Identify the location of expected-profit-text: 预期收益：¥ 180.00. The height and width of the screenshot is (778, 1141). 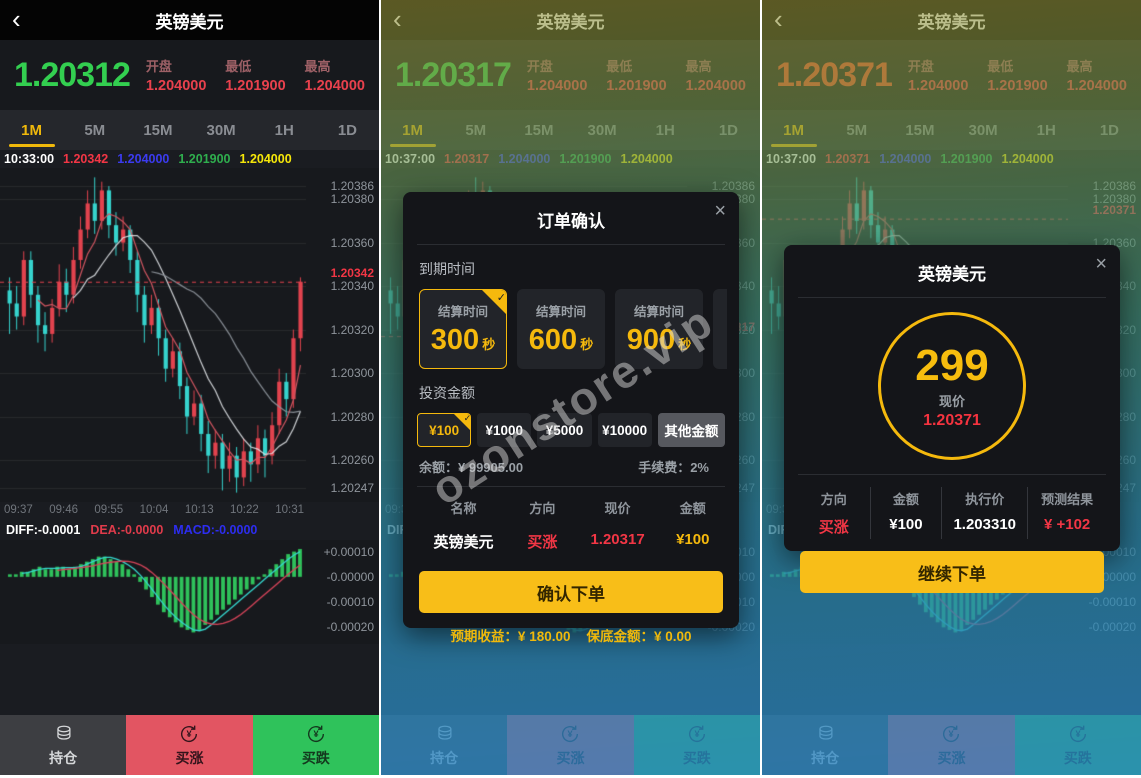
(510, 636).